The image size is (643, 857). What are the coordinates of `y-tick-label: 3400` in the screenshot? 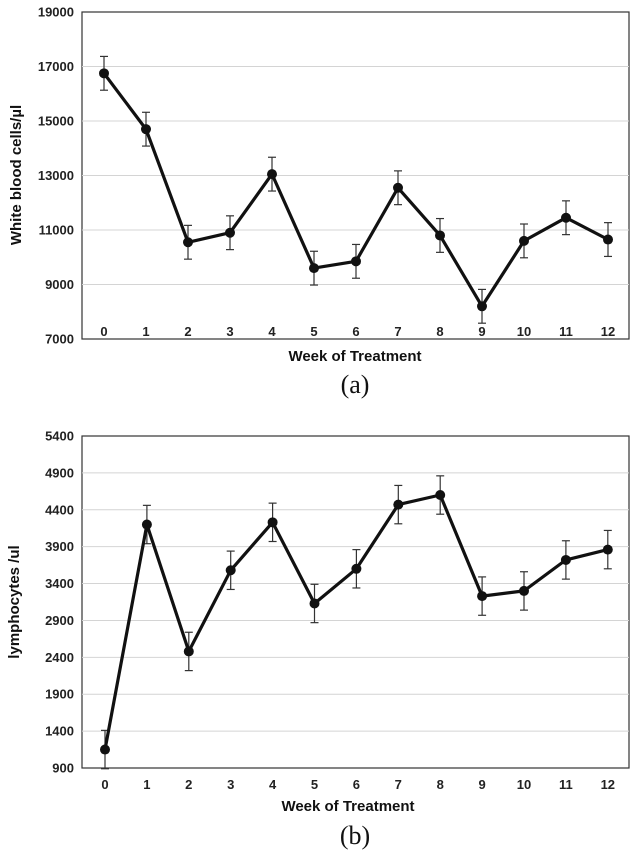 It's located at (59, 583).